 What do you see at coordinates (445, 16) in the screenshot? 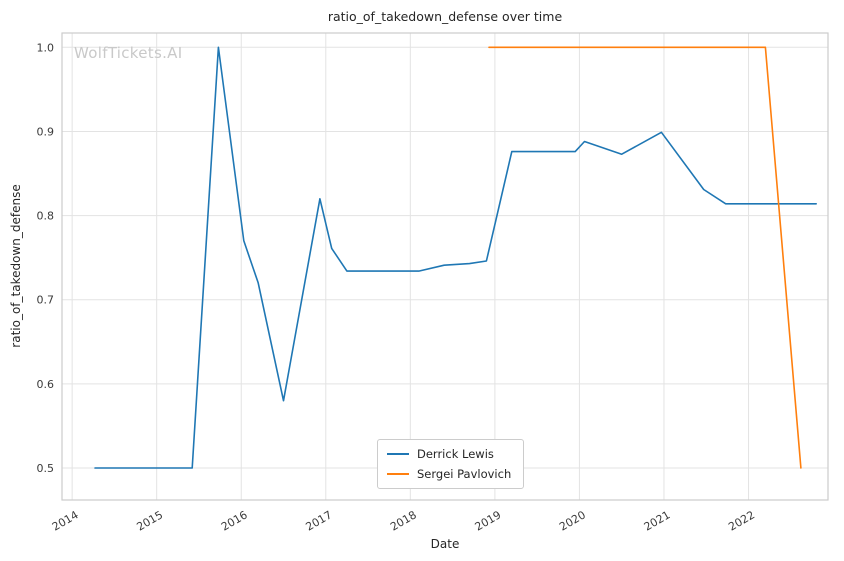
I see `chart-title: ratio_of_takedown_defense over time` at bounding box center [445, 16].